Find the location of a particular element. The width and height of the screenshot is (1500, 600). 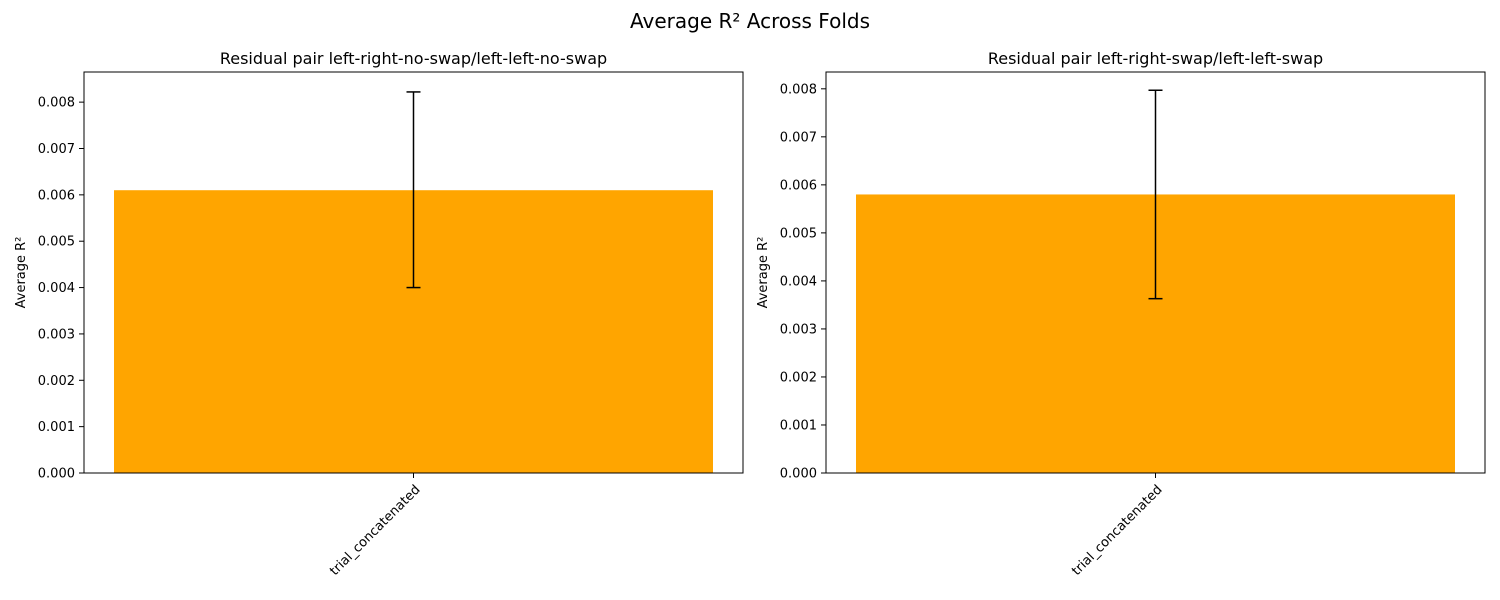

right-y-tick-label-0: 0.000 is located at coordinates (798, 474).